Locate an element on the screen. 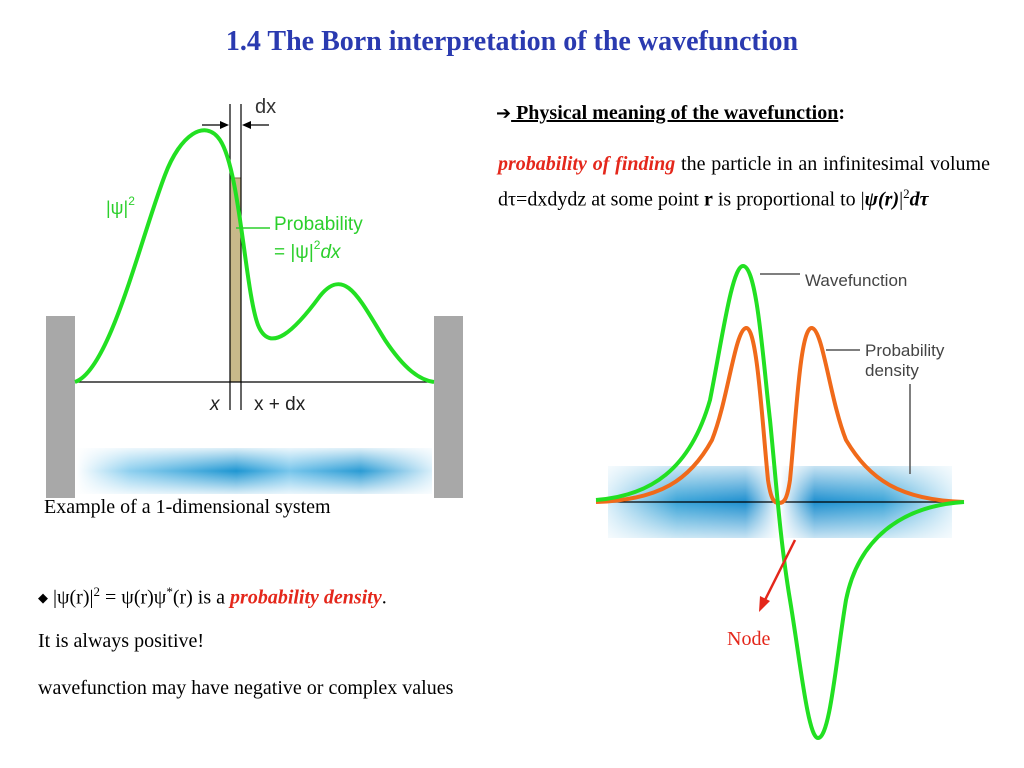 This screenshot has height=768, width=1024. node-label: Node is located at coordinates (748, 639).